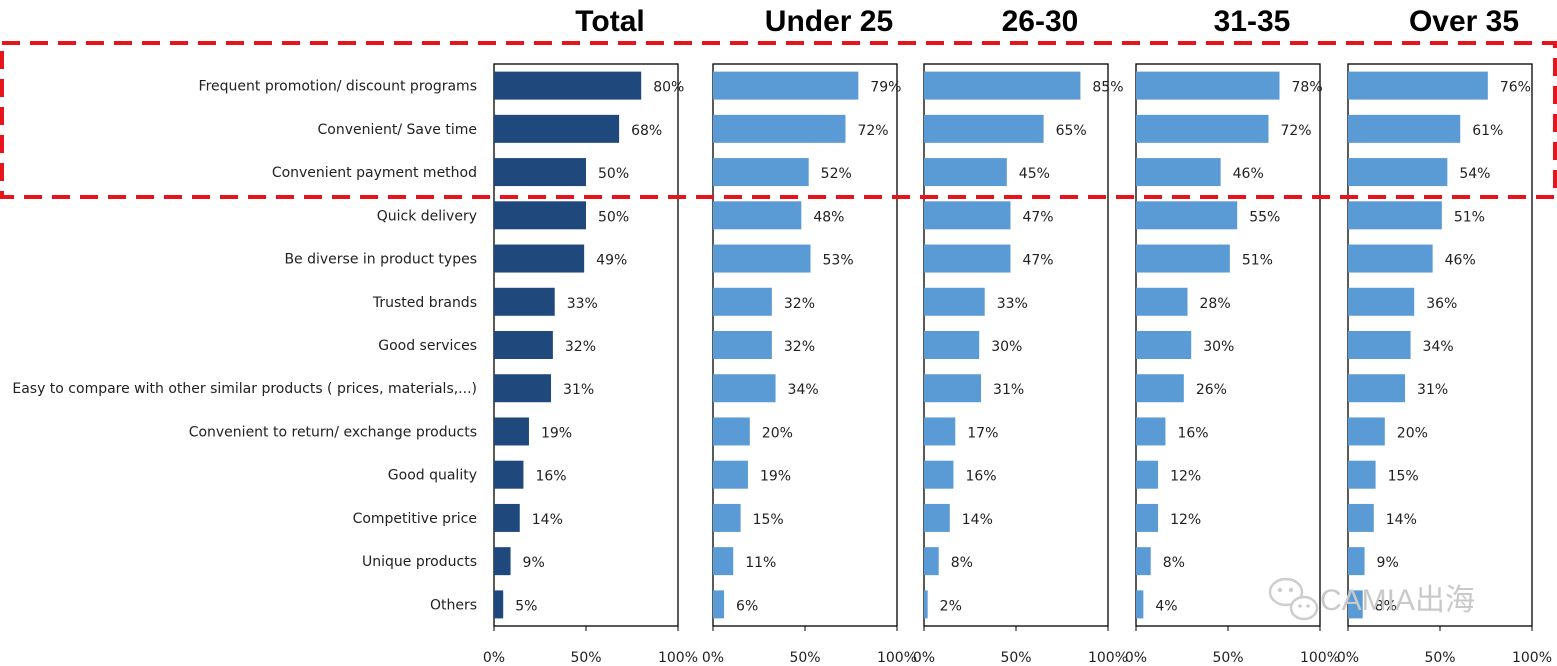 Image resolution: width=1557 pixels, height=666 pixels. I want to click on data-label: 32%, so click(799, 347).